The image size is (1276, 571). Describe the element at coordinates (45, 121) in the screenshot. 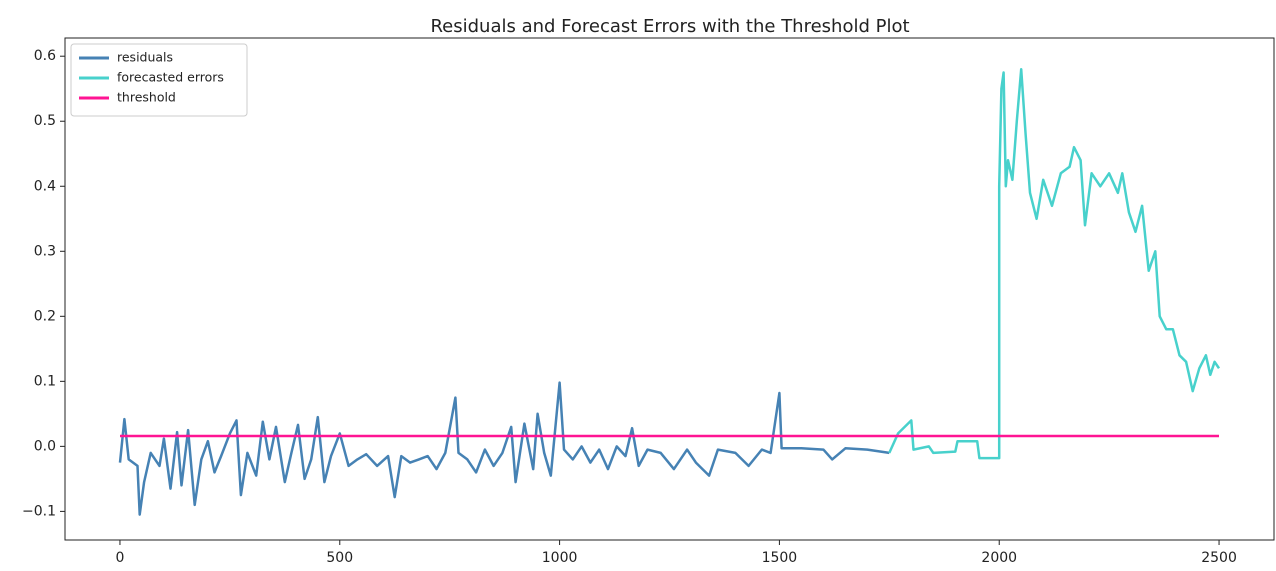

I see `y-tick-label: 0.5` at that location.